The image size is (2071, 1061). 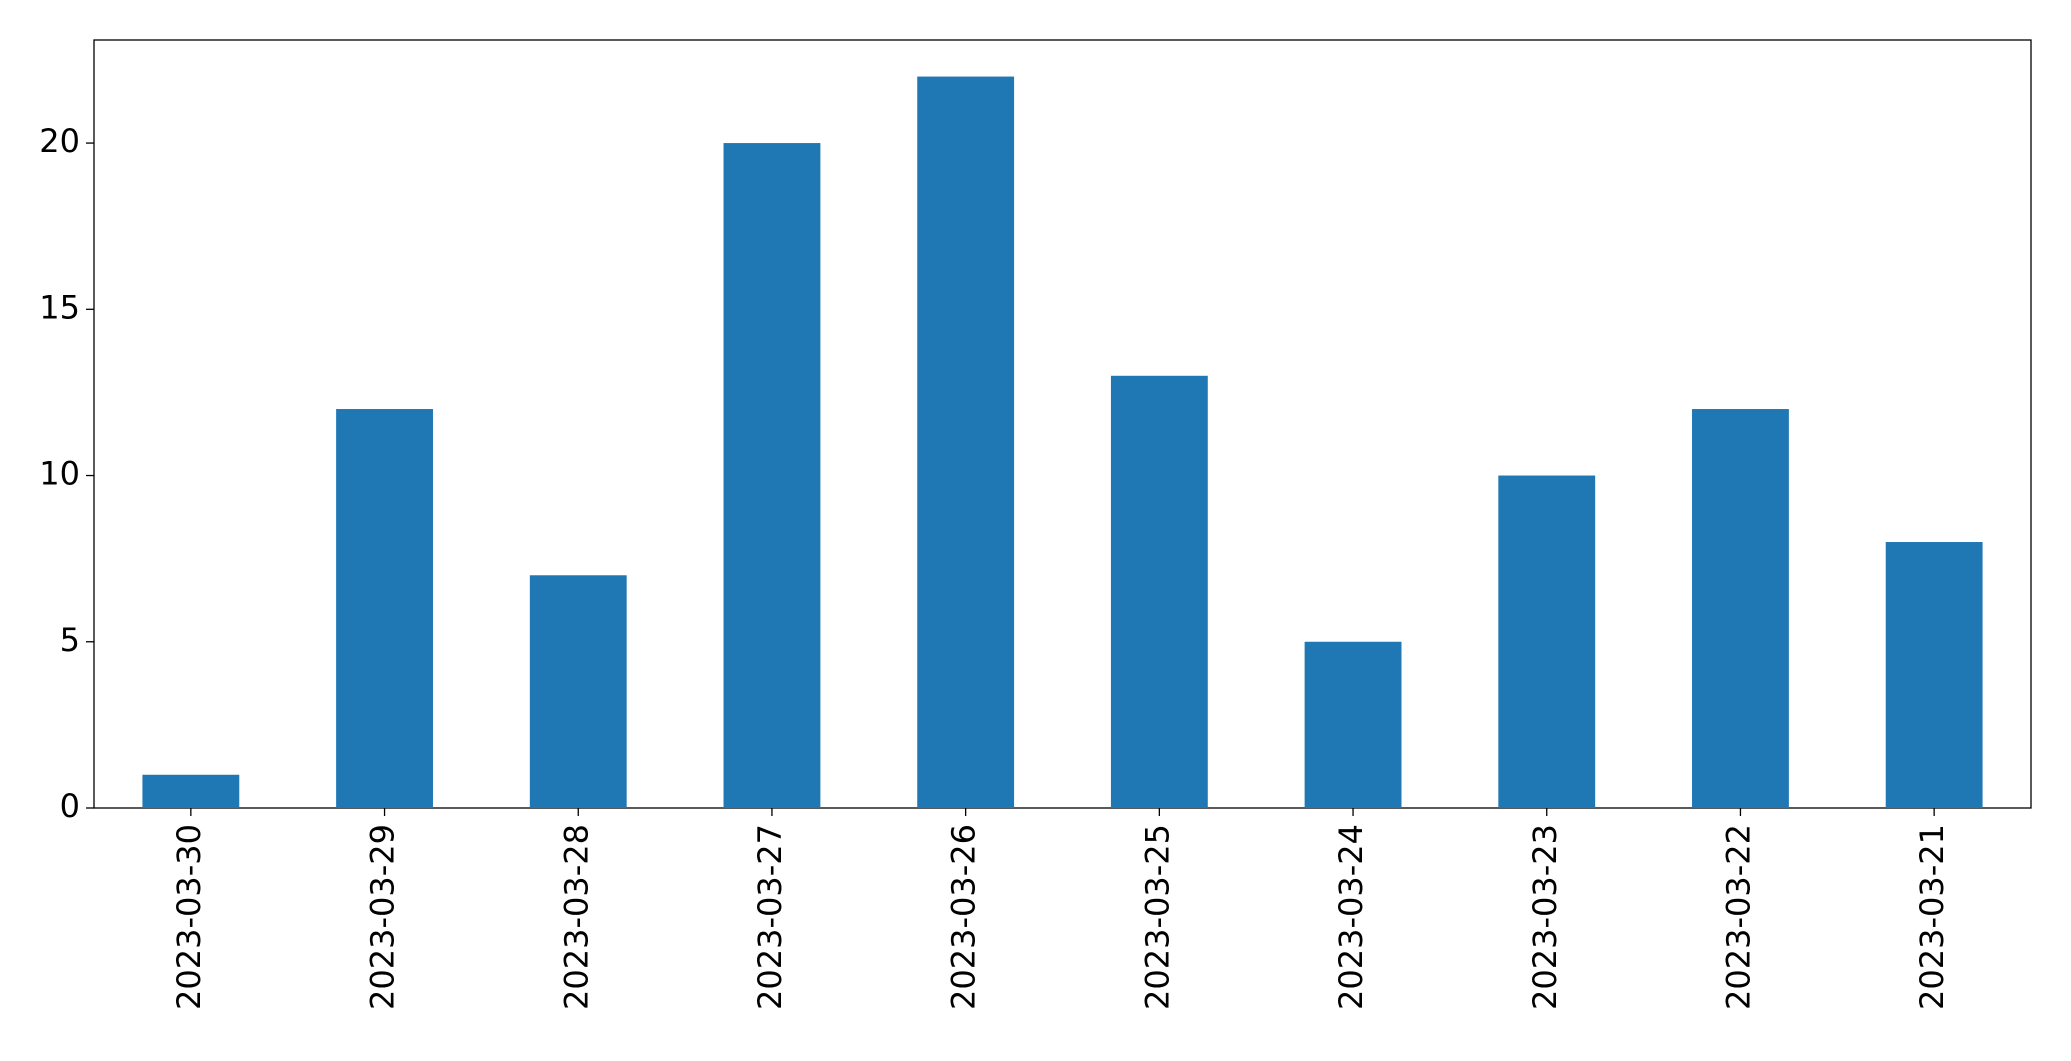 What do you see at coordinates (70, 640) in the screenshot?
I see `y-tick-label: 5` at bounding box center [70, 640].